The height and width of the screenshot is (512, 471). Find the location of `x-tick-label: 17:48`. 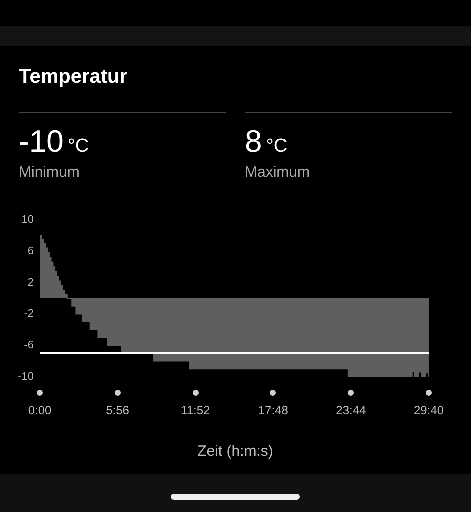

x-tick-label: 17:48 is located at coordinates (273, 411).